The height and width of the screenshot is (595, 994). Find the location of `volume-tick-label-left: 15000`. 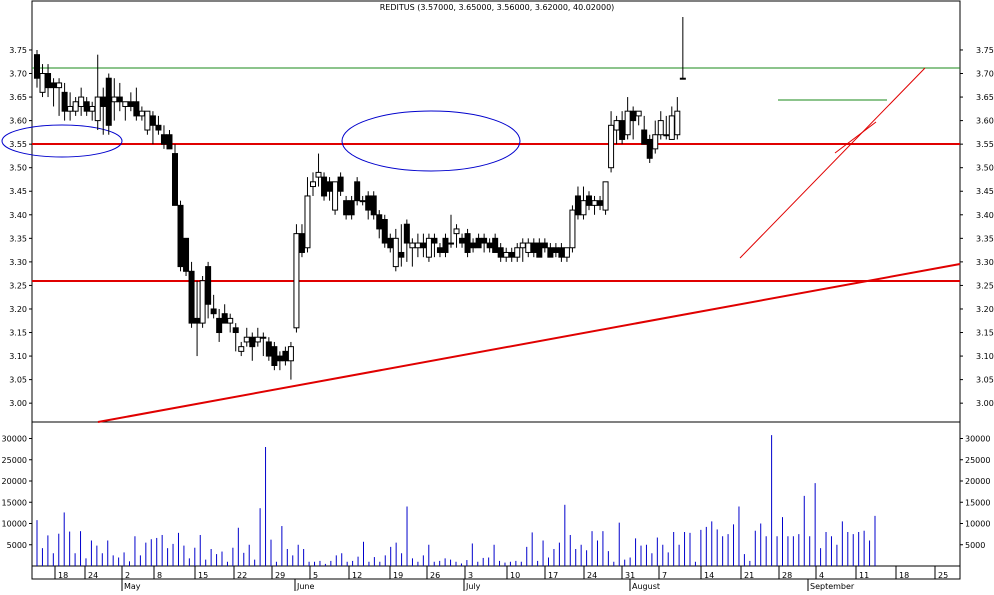

volume-tick-label-left: 15000 is located at coordinates (14, 502).